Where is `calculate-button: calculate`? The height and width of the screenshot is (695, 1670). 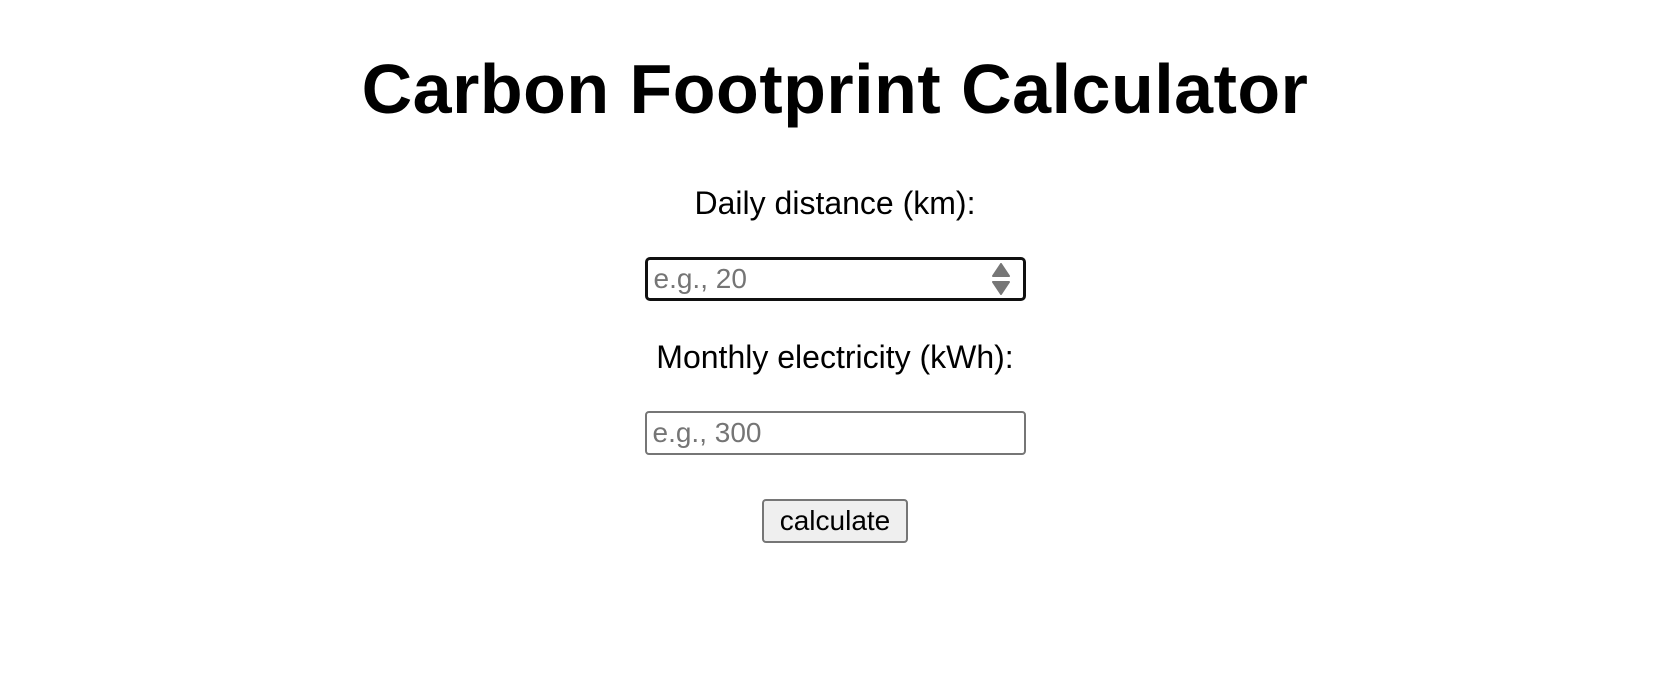 calculate-button: calculate is located at coordinates (835, 521).